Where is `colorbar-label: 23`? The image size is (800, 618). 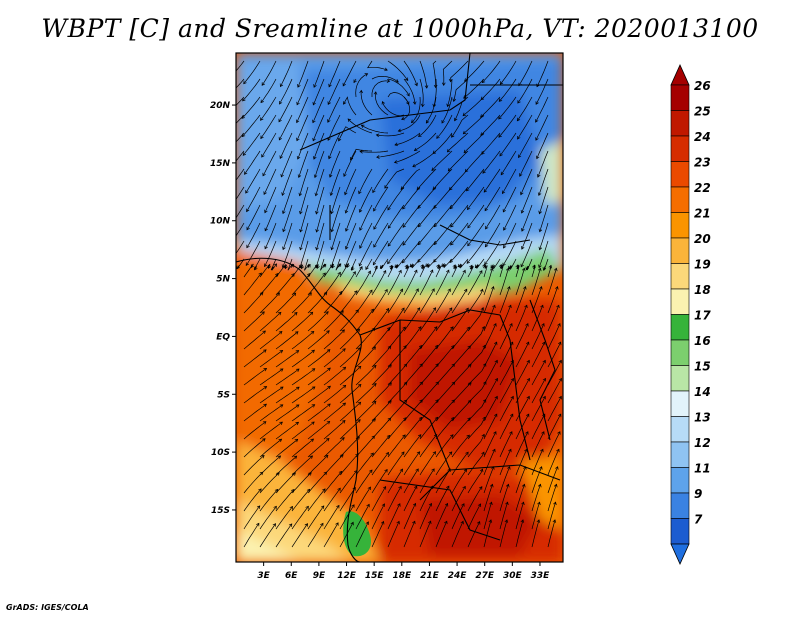 colorbar-label: 23 is located at coordinates (702, 163).